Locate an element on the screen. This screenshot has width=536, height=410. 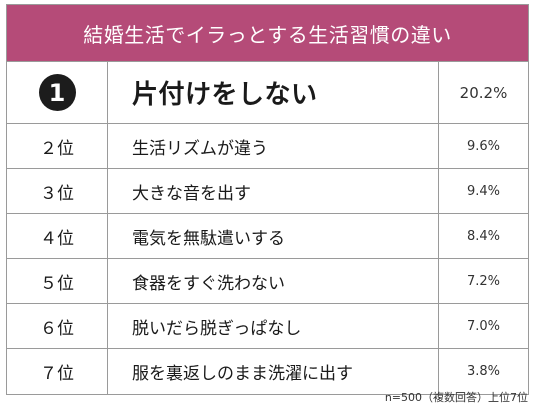
rank-cell: ３位 is located at coordinates (57, 191).